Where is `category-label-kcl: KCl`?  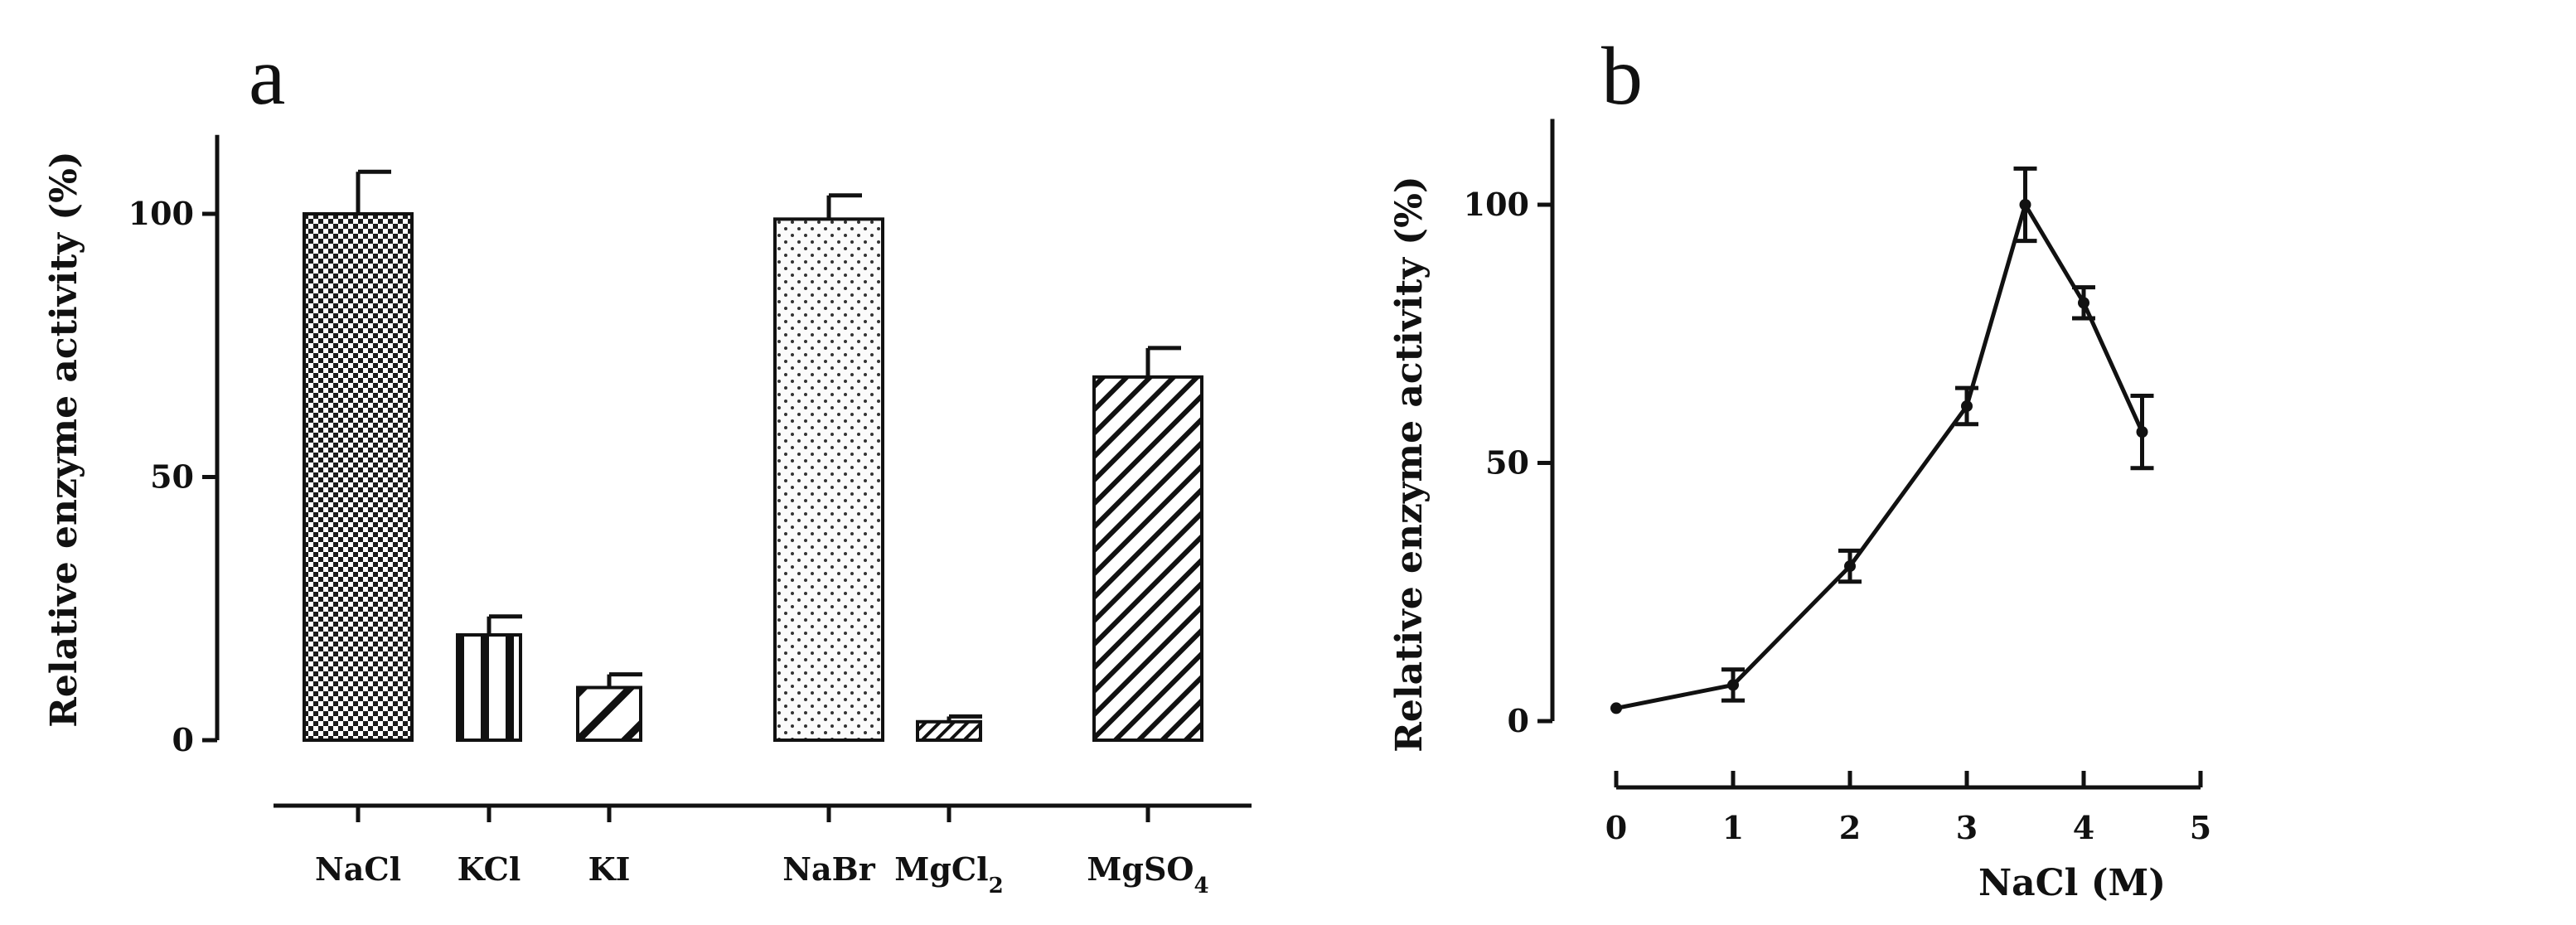 category-label-kcl: KCl is located at coordinates (489, 869).